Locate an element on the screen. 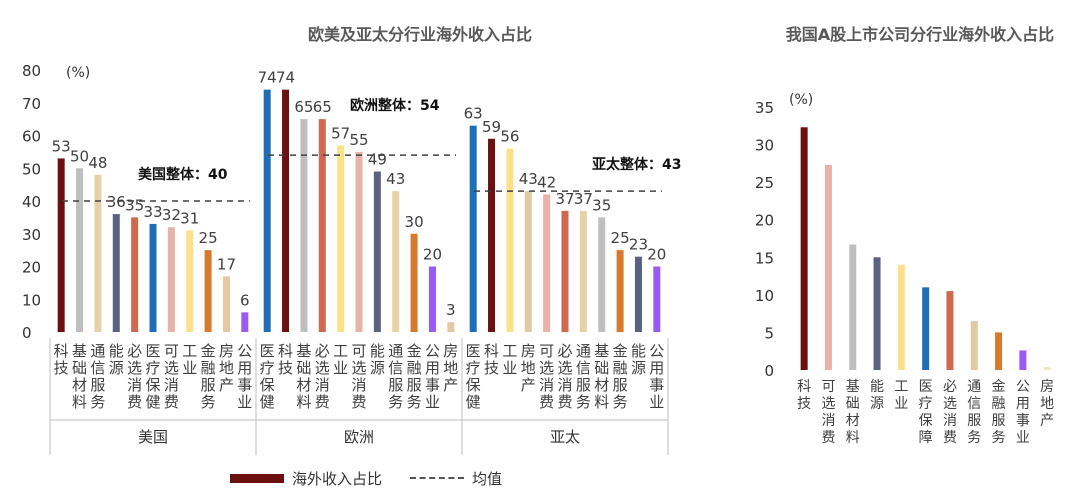 This screenshot has width=1080, height=502. bar-value-label: 30 is located at coordinates (414, 222).